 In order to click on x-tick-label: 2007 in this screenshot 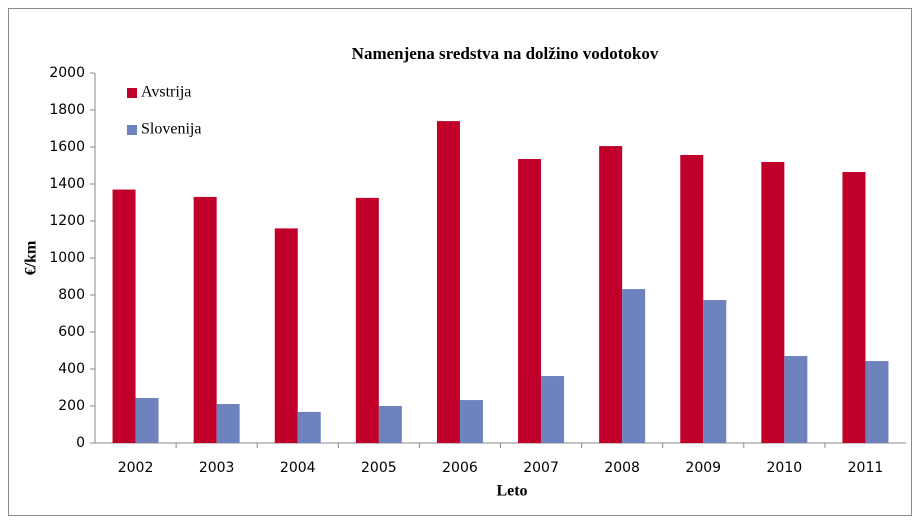, I will do `click(541, 468)`.